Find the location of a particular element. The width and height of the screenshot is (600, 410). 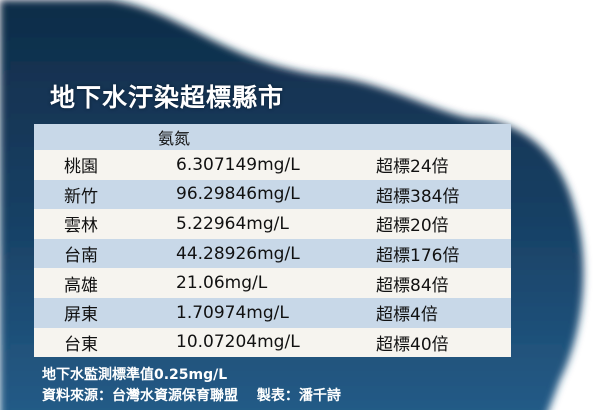

exceed-cell: 超標176倍 is located at coordinates (418, 256).